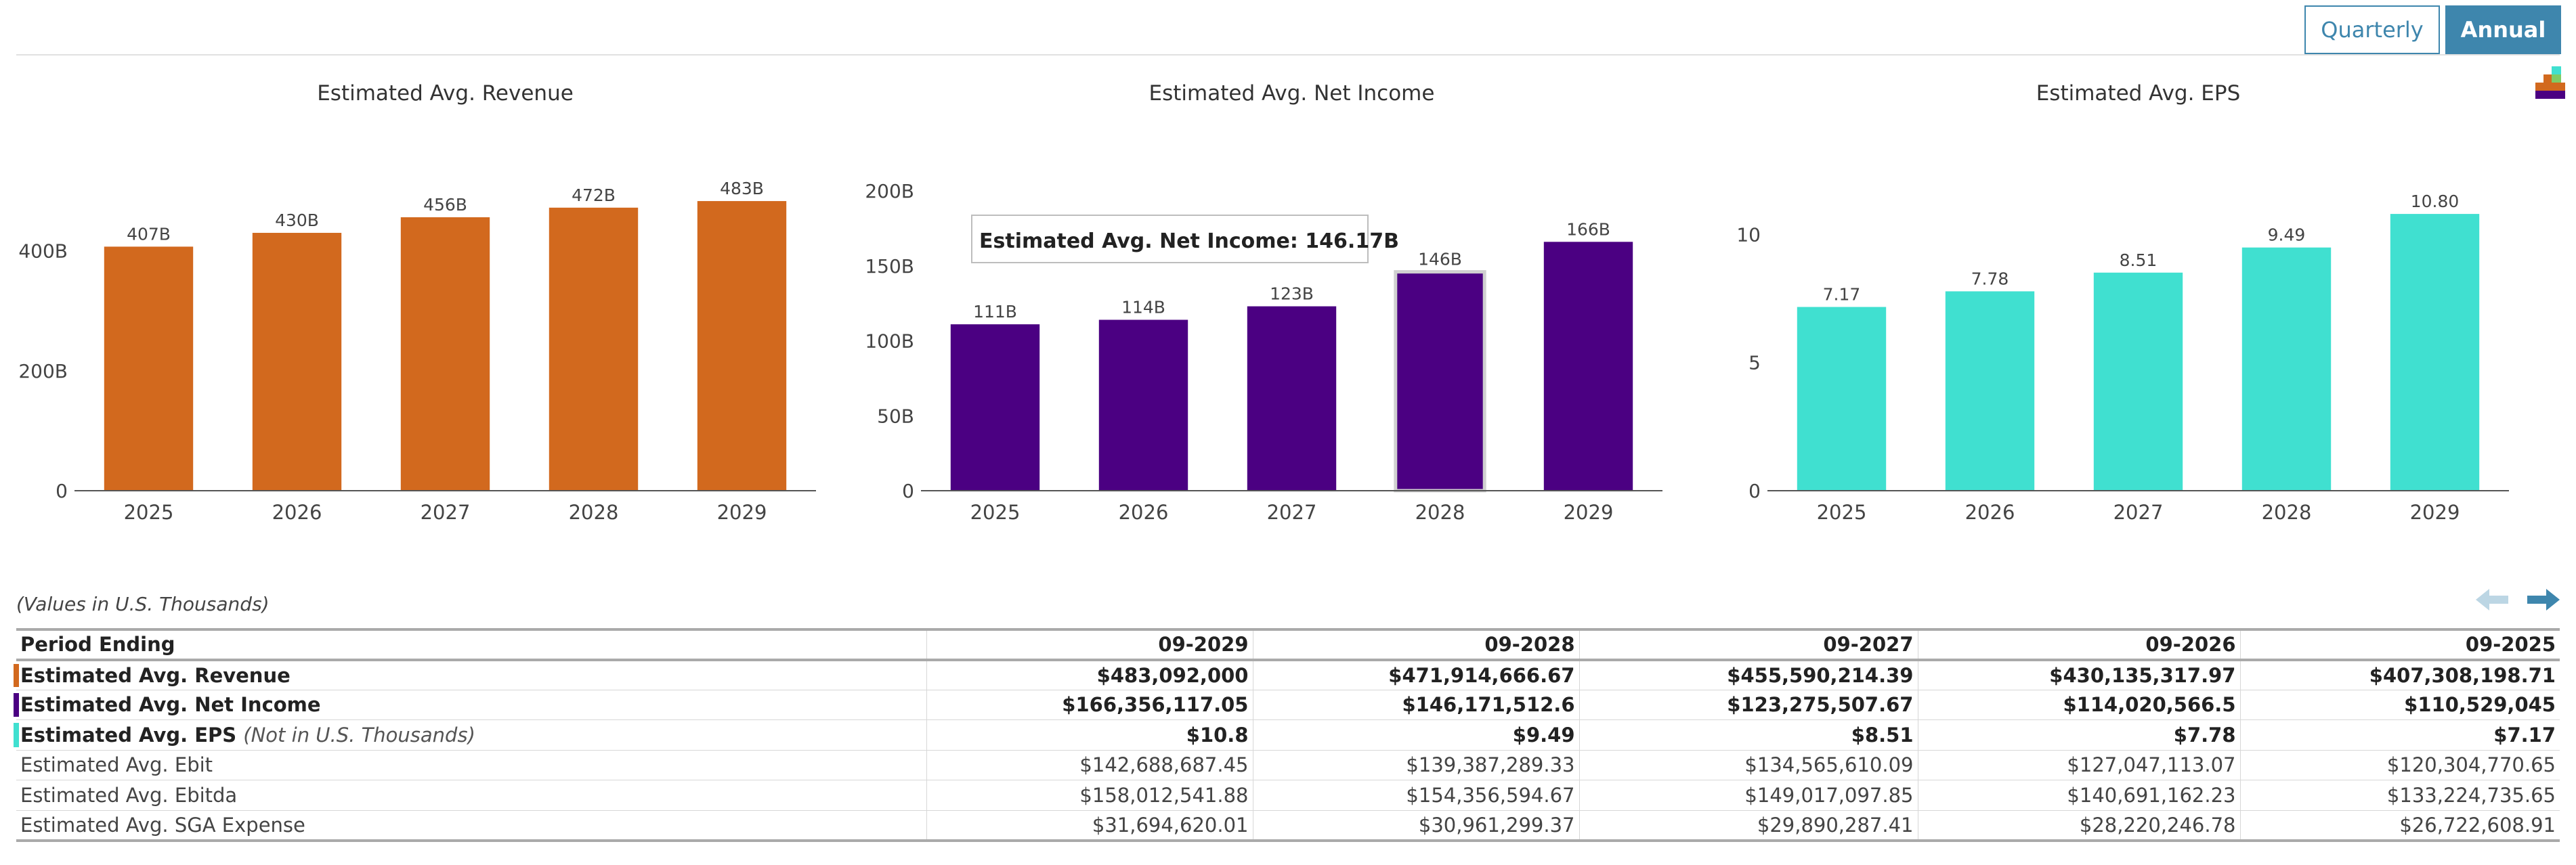  I want to click on table-pager, so click(2518, 601).